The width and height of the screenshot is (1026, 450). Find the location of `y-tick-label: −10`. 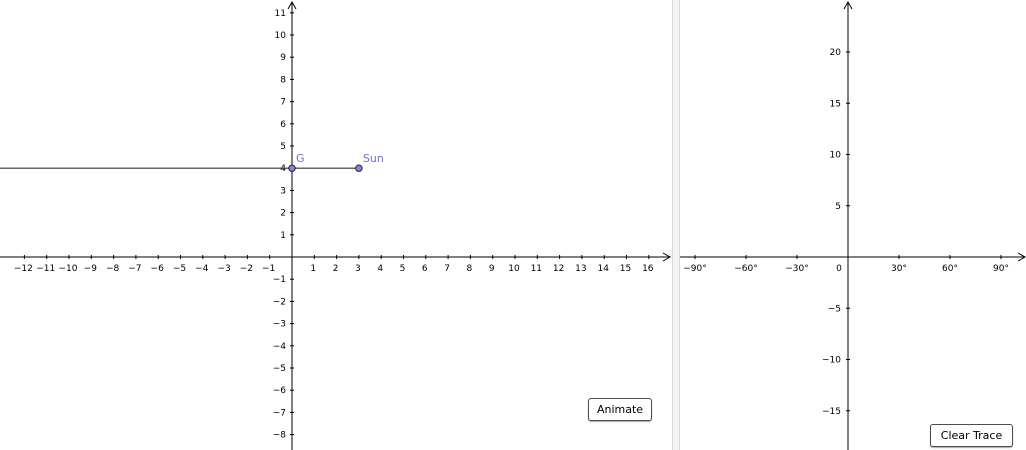

y-tick-label: −10 is located at coordinates (831, 361).